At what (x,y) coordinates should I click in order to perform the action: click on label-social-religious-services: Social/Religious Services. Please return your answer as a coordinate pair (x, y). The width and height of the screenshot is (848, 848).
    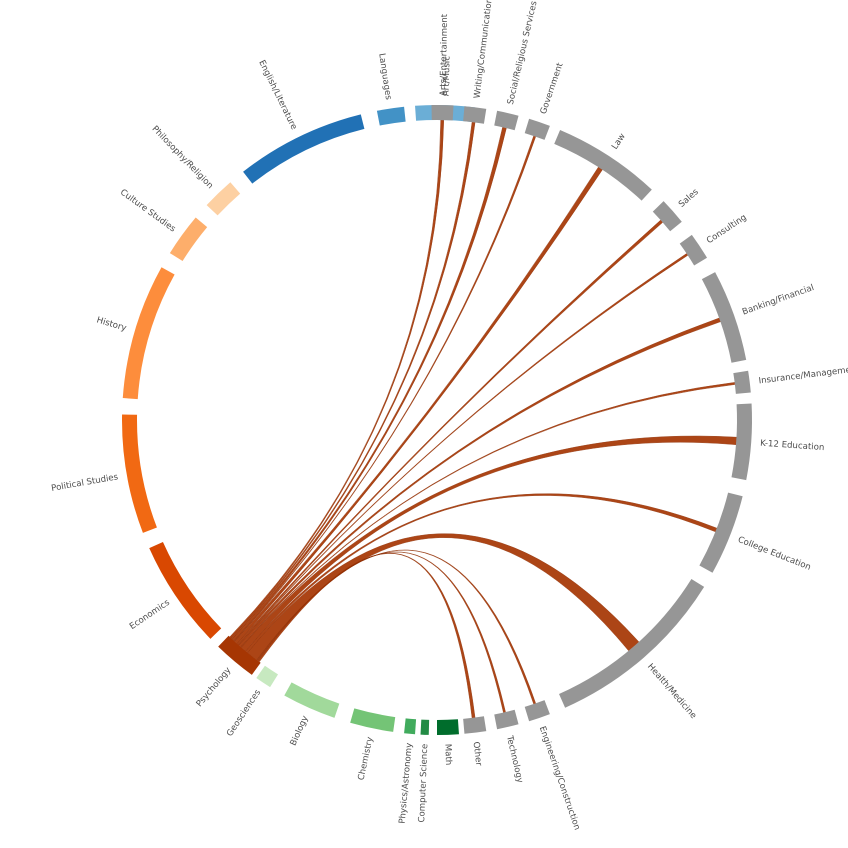
    Looking at the image, I should click on (523, 53).